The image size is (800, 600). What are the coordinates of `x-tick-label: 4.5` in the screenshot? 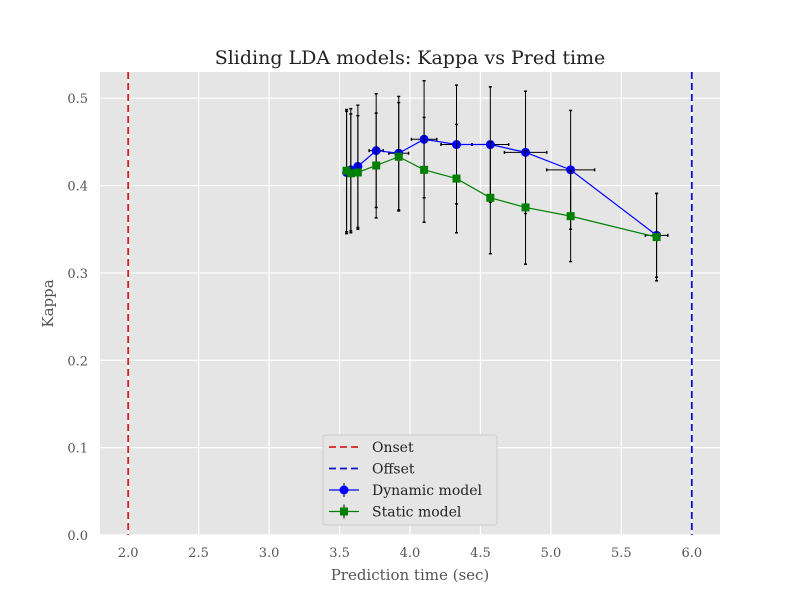 It's located at (480, 553).